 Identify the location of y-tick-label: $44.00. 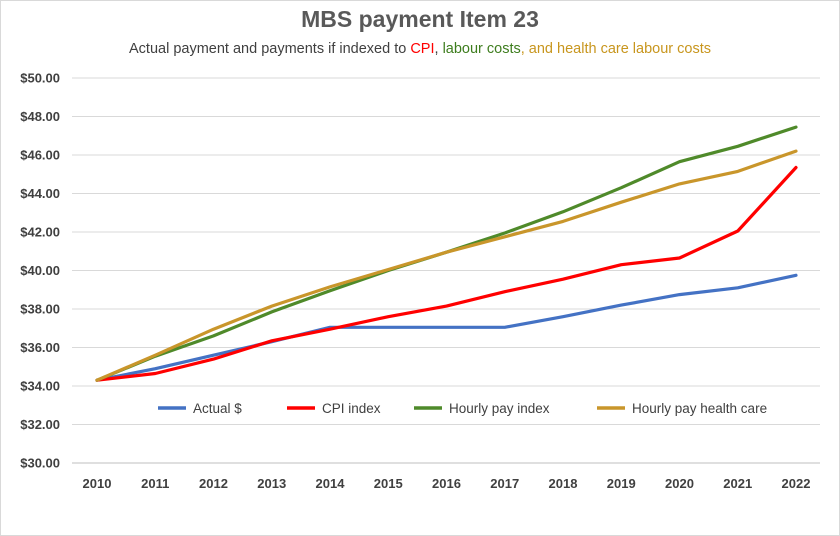
(40, 193).